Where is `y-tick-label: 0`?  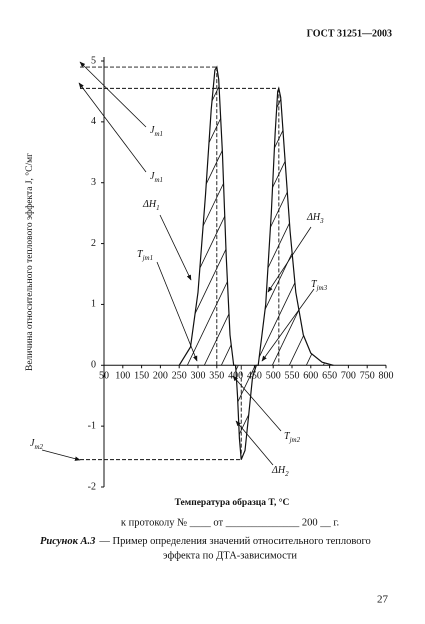
y-tick-label: 0 is located at coordinates (93, 365).